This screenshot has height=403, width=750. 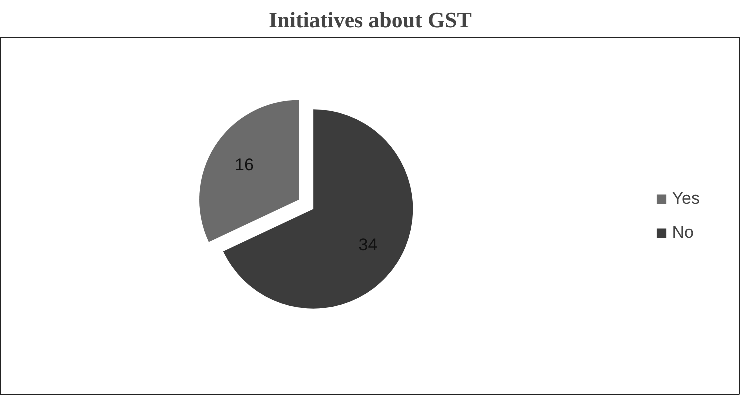 What do you see at coordinates (683, 233) in the screenshot?
I see `legend-label: No` at bounding box center [683, 233].